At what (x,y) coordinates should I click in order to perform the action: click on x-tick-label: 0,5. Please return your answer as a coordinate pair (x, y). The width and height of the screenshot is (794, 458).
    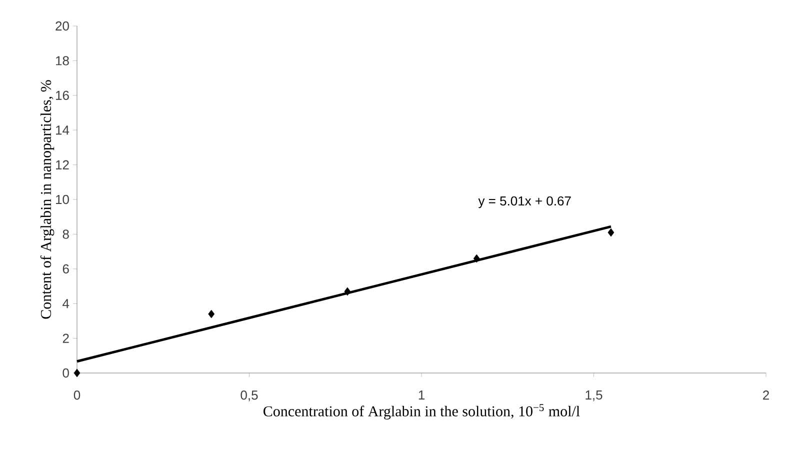
    Looking at the image, I should click on (249, 396).